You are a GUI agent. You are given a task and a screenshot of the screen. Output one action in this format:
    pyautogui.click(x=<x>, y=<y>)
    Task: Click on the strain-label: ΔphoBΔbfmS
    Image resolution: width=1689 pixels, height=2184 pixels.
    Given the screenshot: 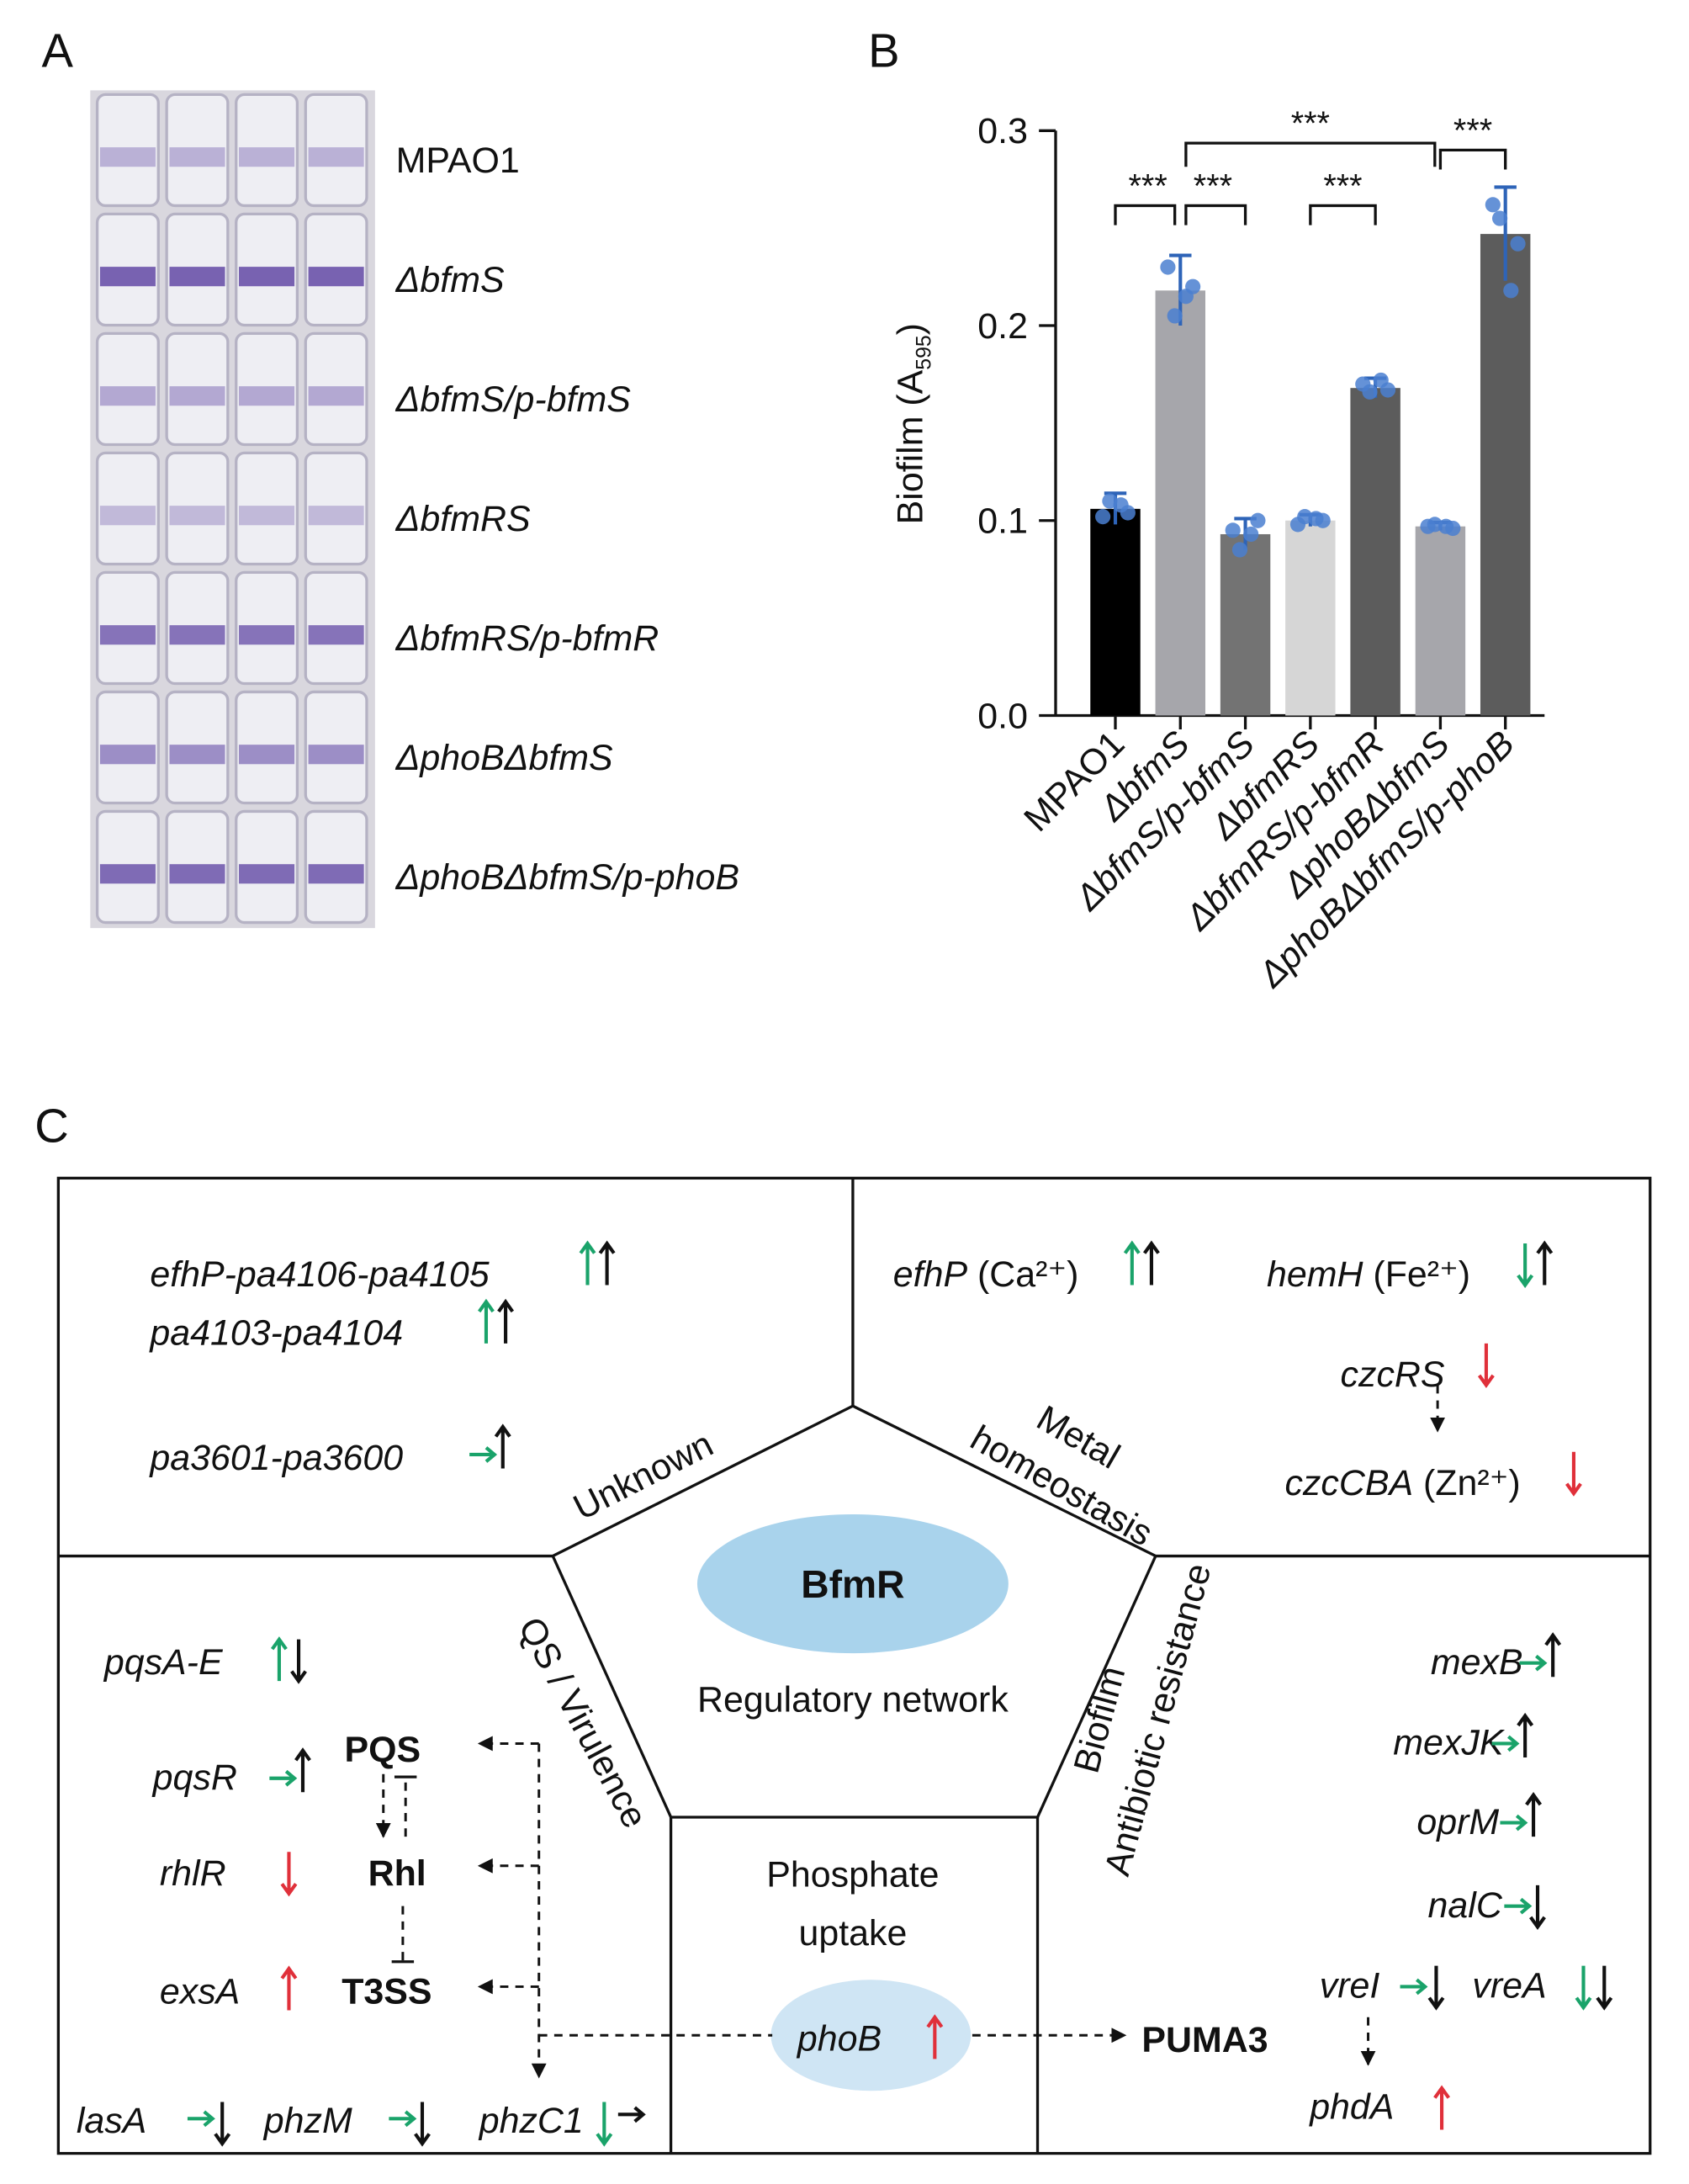 What is the action you would take?
    pyautogui.click(x=504, y=758)
    